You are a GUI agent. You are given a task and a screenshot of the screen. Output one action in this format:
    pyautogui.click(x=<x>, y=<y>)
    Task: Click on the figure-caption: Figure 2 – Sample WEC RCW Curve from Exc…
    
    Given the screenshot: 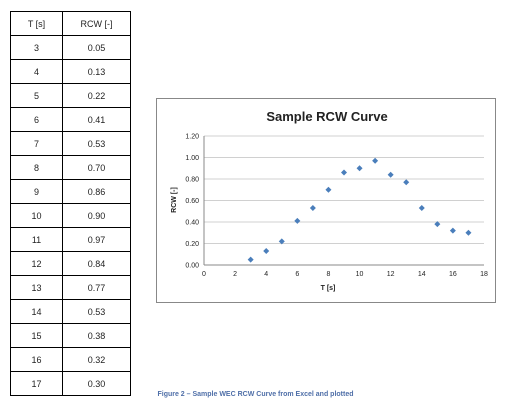 What is the action you would take?
    pyautogui.click(x=255, y=394)
    